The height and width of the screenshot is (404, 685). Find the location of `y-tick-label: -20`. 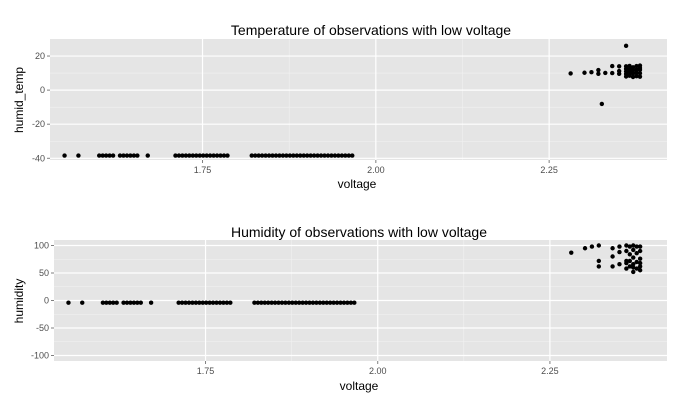

y-tick-label: -20 is located at coordinates (38, 124).